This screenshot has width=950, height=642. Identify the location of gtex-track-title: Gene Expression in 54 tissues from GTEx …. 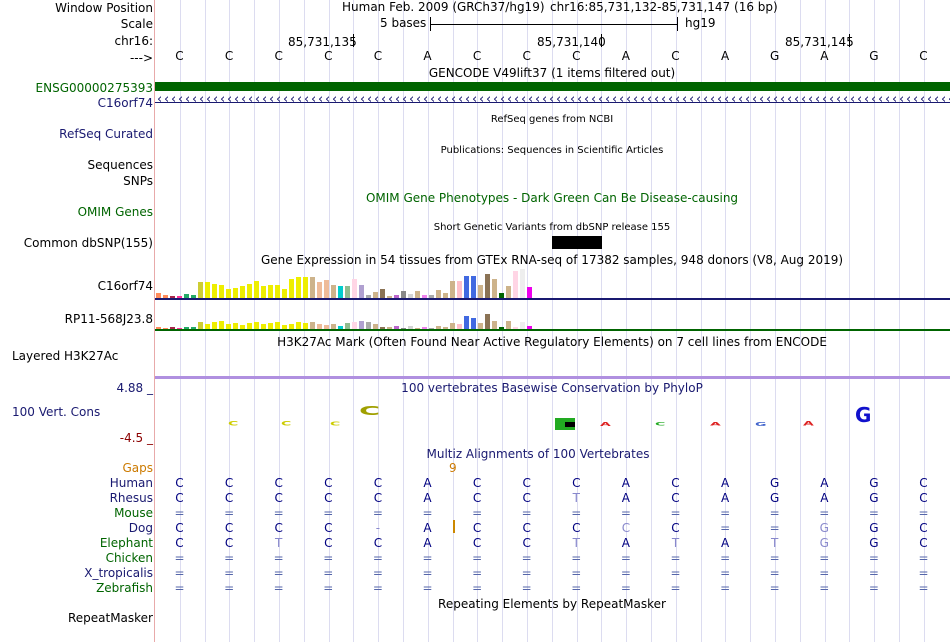
(552, 260).